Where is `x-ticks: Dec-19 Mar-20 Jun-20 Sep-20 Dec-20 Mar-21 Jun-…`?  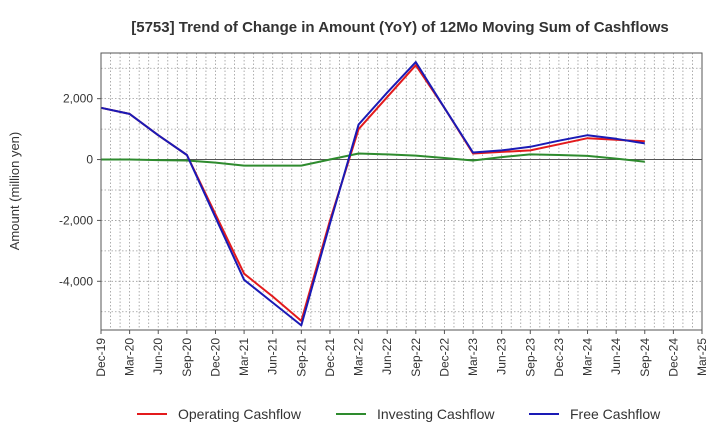 x-ticks: Dec-19 Mar-20 Jun-20 Sep-20 Dec-20 Mar-21 Jun-… is located at coordinates (401, 353).